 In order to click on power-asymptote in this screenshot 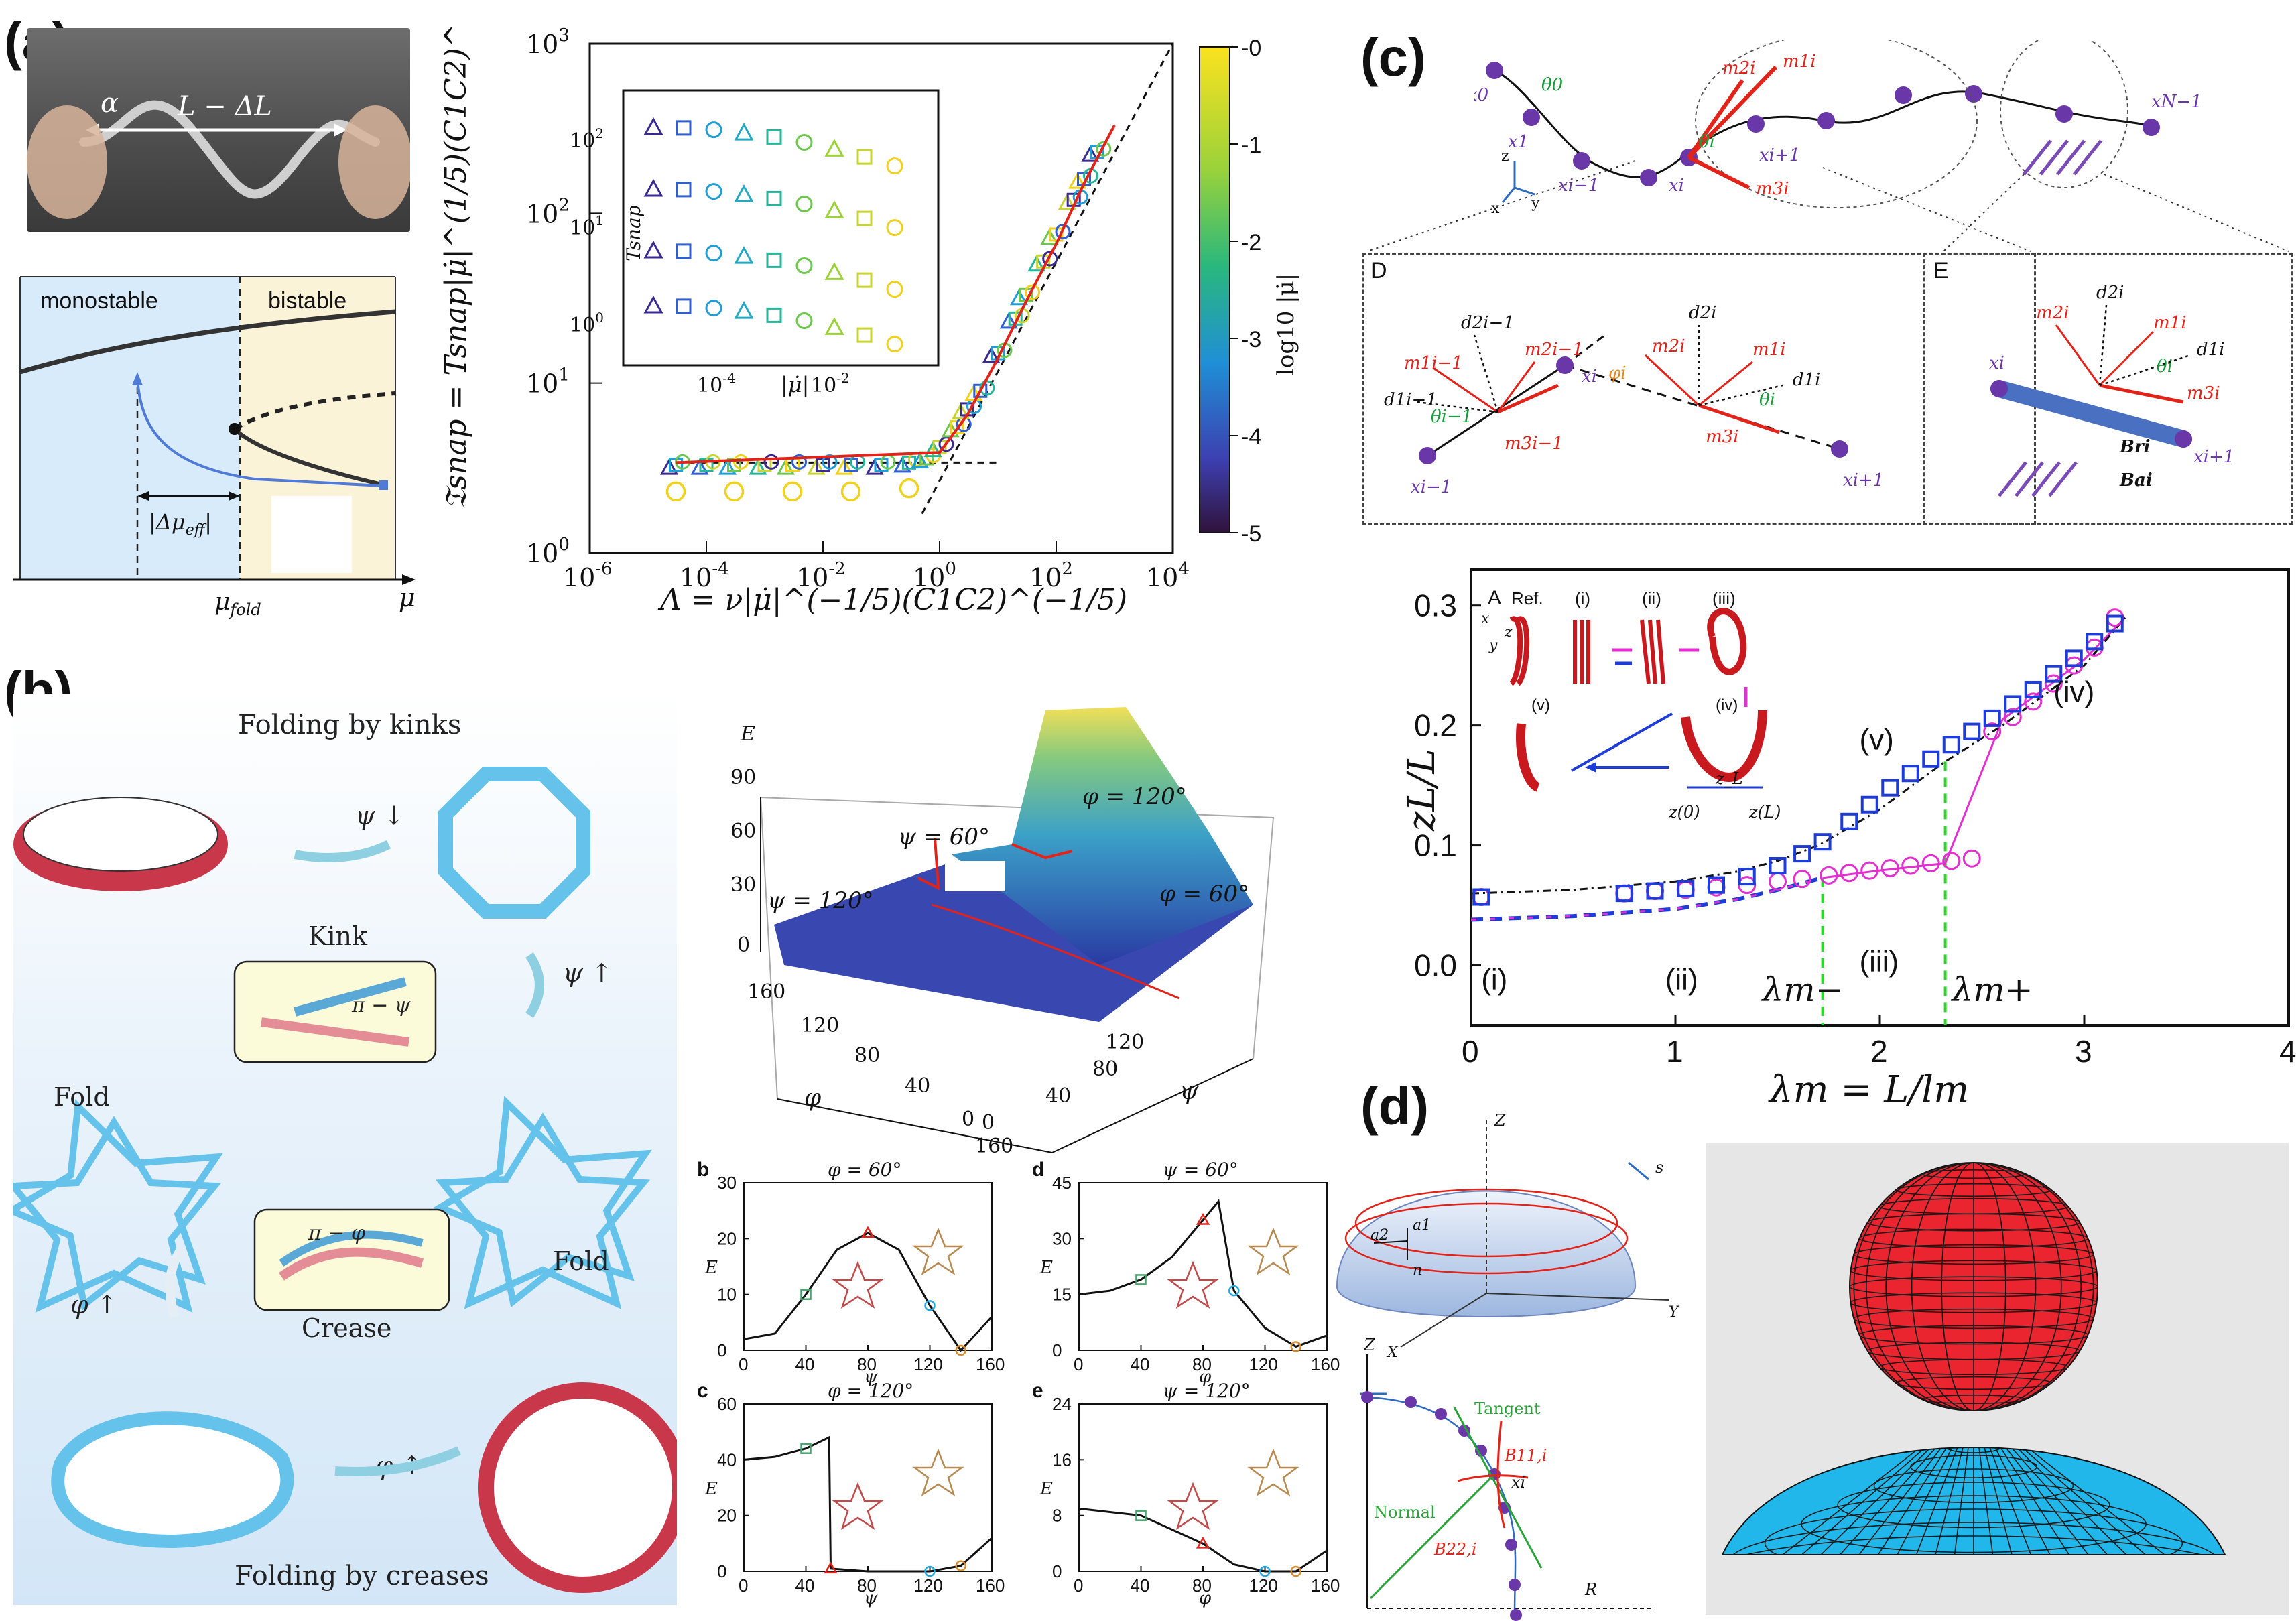, I will do `click(1047, 279)`.